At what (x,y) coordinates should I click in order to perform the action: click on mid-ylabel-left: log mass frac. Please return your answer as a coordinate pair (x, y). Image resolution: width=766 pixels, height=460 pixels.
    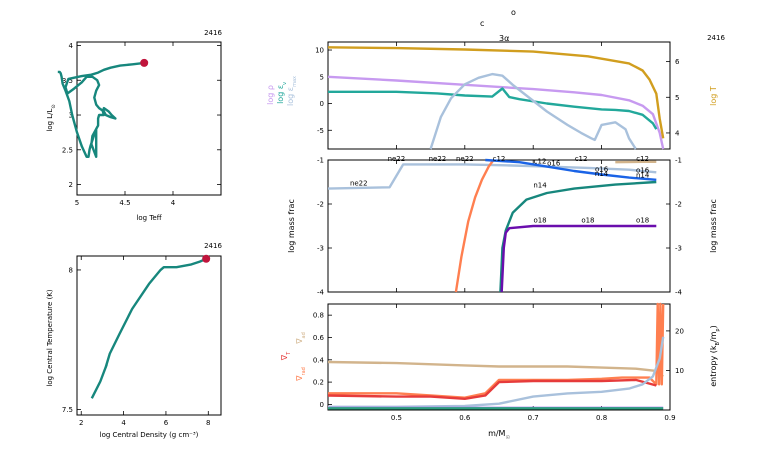
    Looking at the image, I should click on (291, 226).